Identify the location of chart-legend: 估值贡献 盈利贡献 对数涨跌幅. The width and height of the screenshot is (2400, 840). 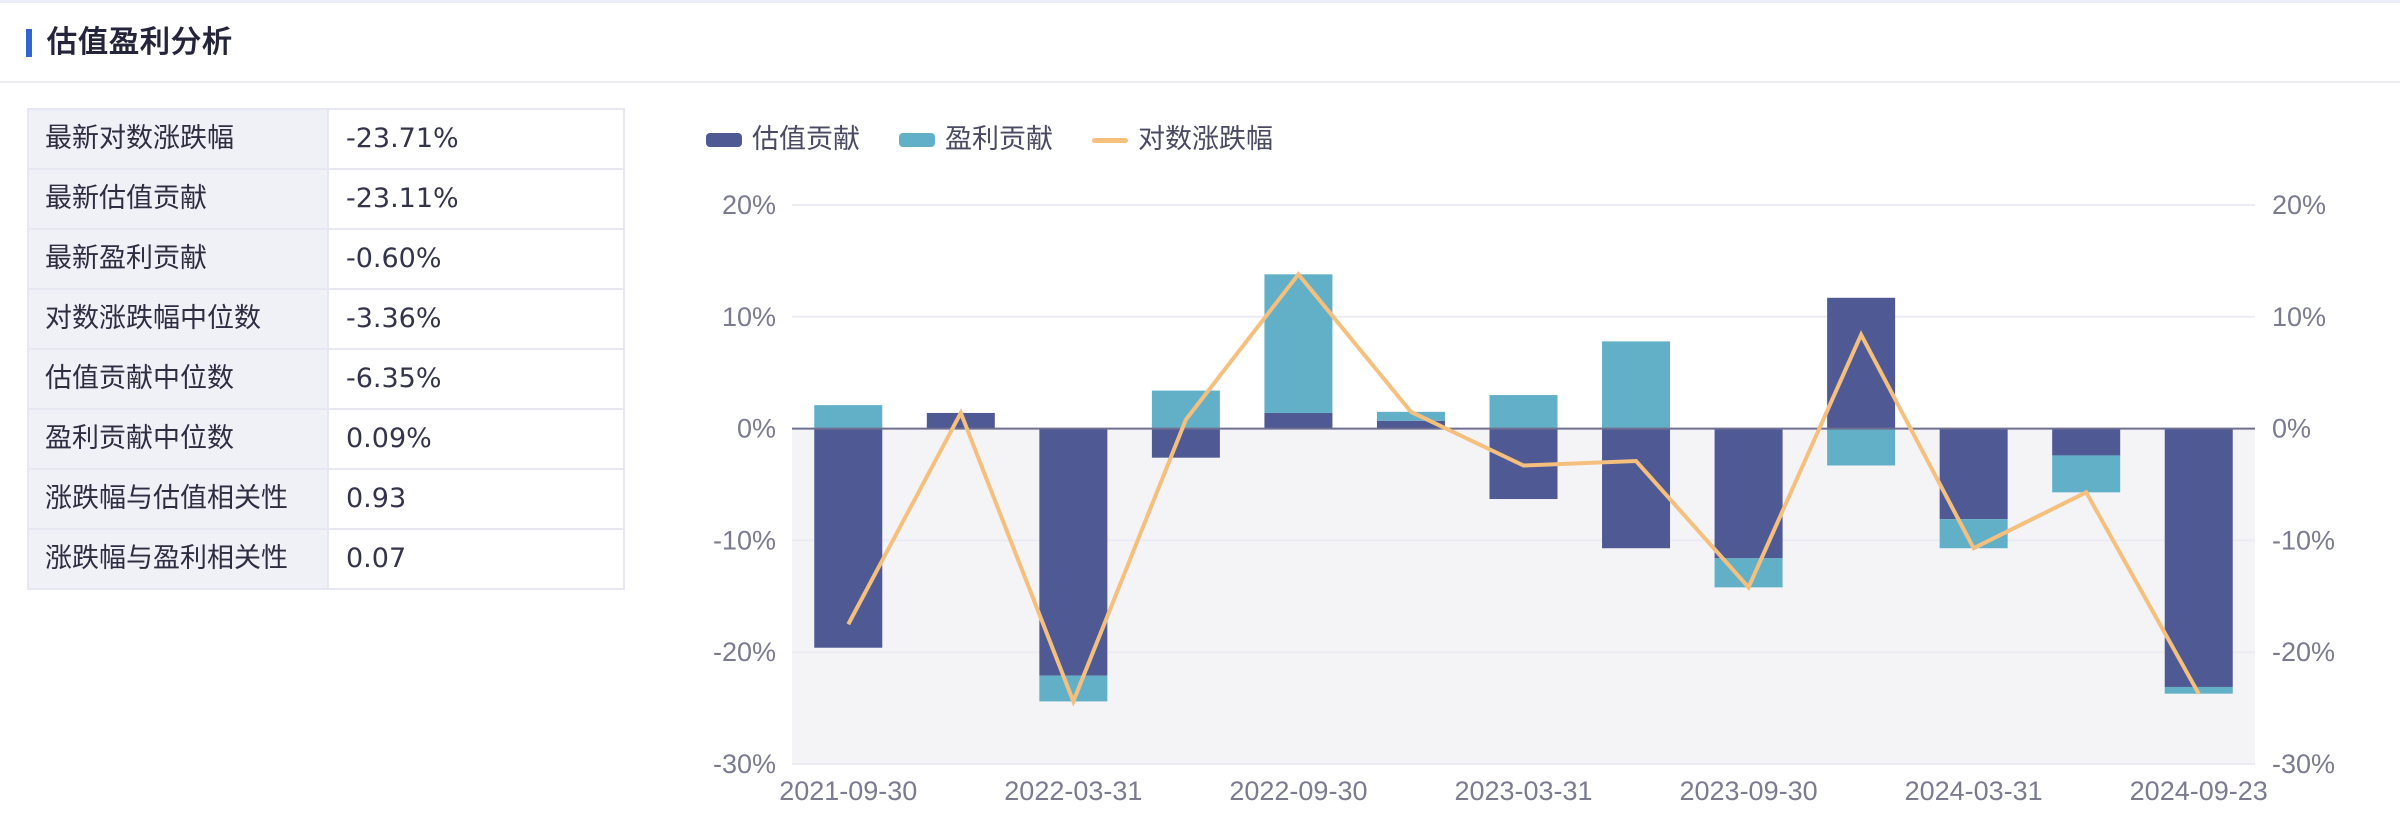
(1009, 140).